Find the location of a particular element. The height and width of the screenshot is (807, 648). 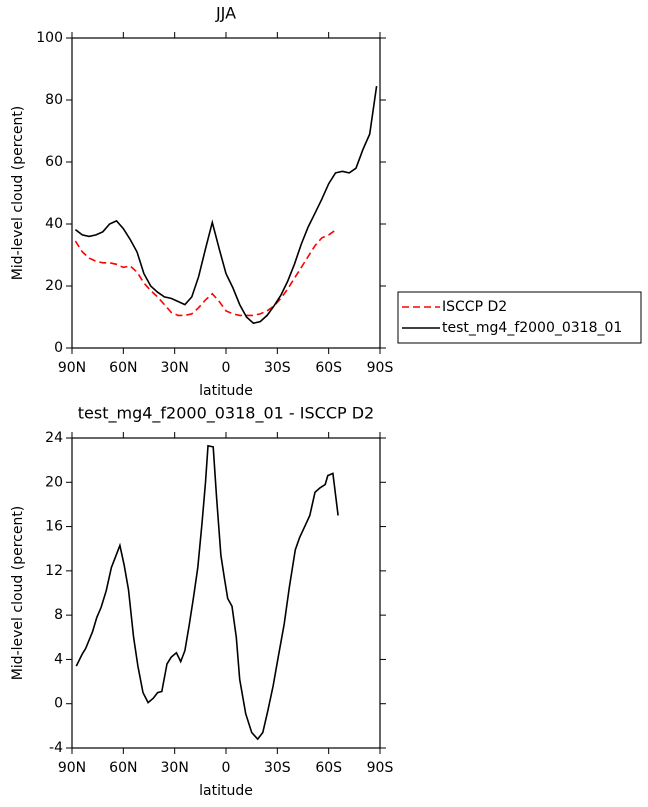

y-tick-label: 40 is located at coordinates (54, 224).